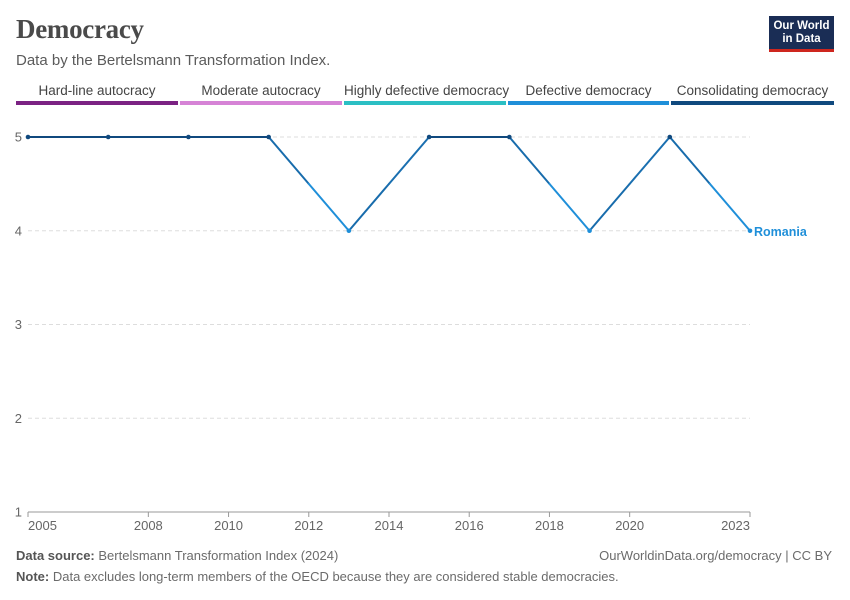 This screenshot has height=600, width=850. What do you see at coordinates (18, 418) in the screenshot?
I see `y-tick-label: 2` at bounding box center [18, 418].